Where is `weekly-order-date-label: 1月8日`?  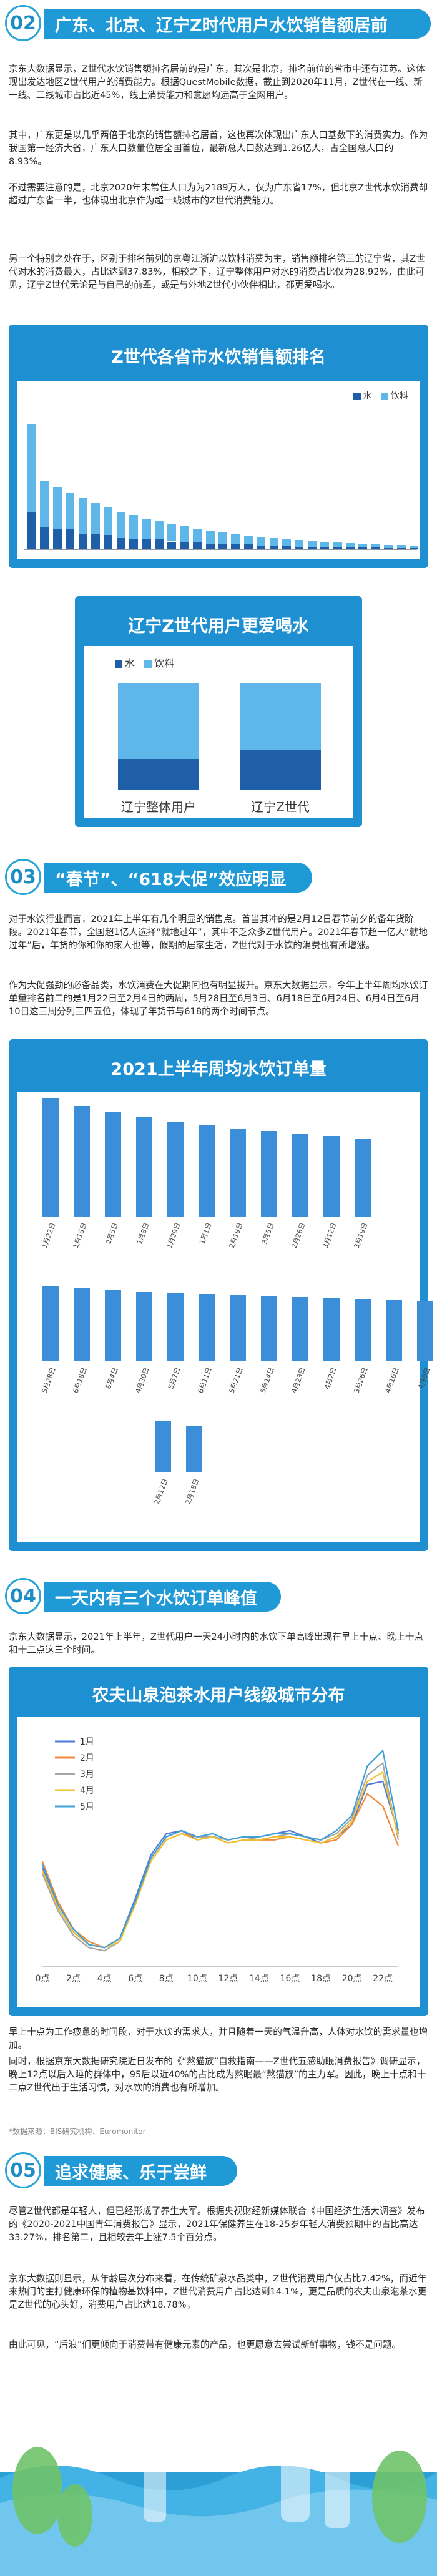
weekly-order-date-label: 1月8日 is located at coordinates (143, 1233).